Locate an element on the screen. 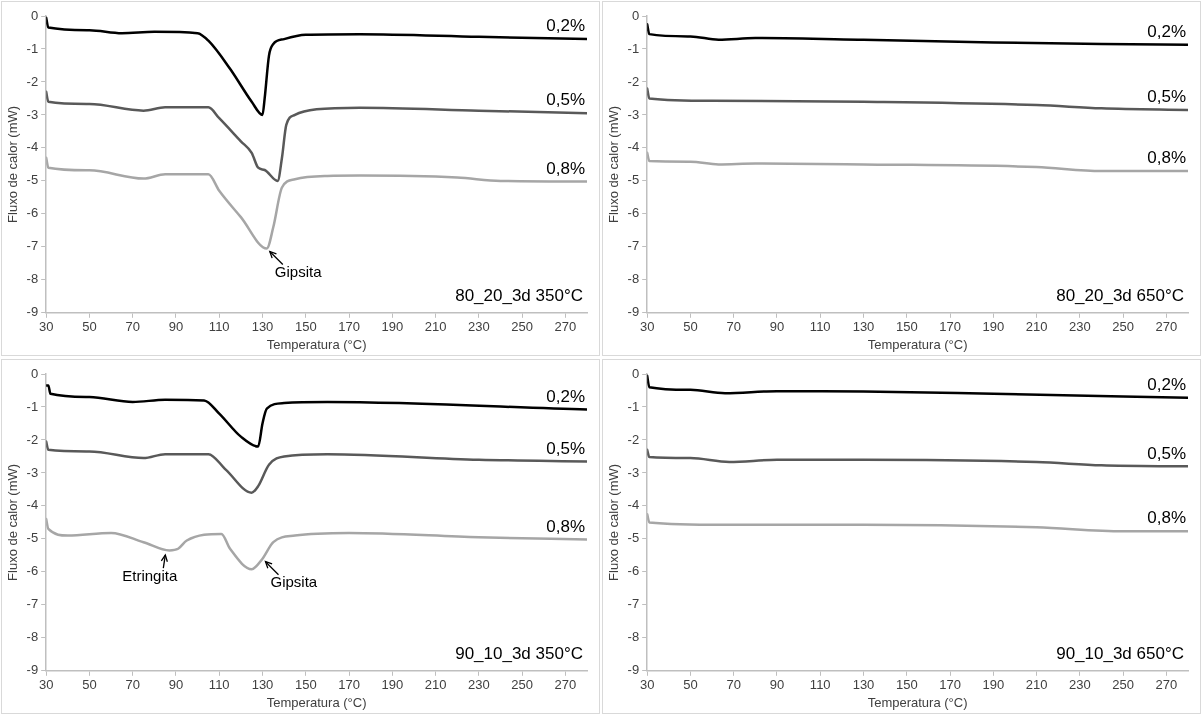 The height and width of the screenshot is (715, 1202). text: 80_20_3d 650°C is located at coordinates (1120, 295).